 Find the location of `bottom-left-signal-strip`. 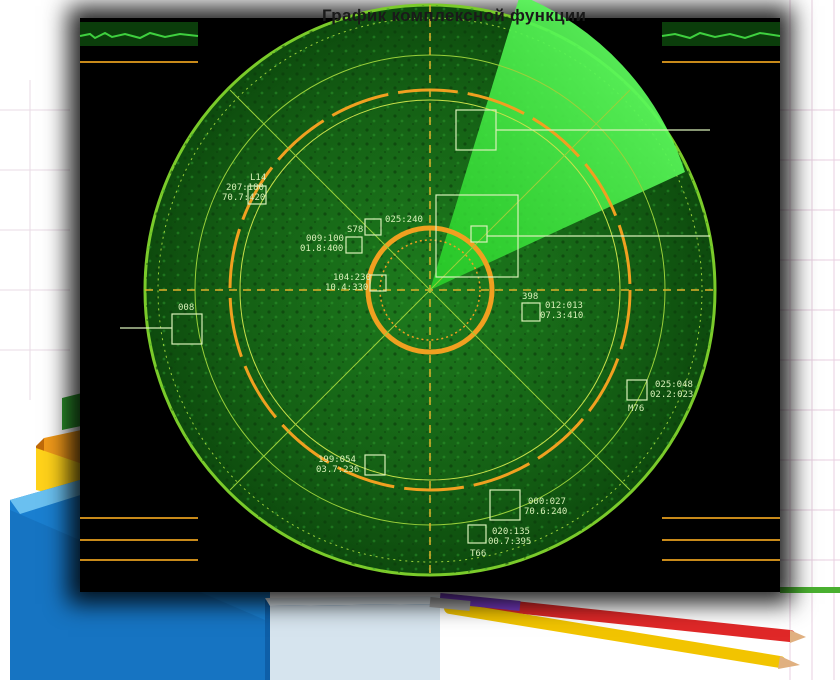

bottom-left-signal-strip is located at coordinates (139, 539).